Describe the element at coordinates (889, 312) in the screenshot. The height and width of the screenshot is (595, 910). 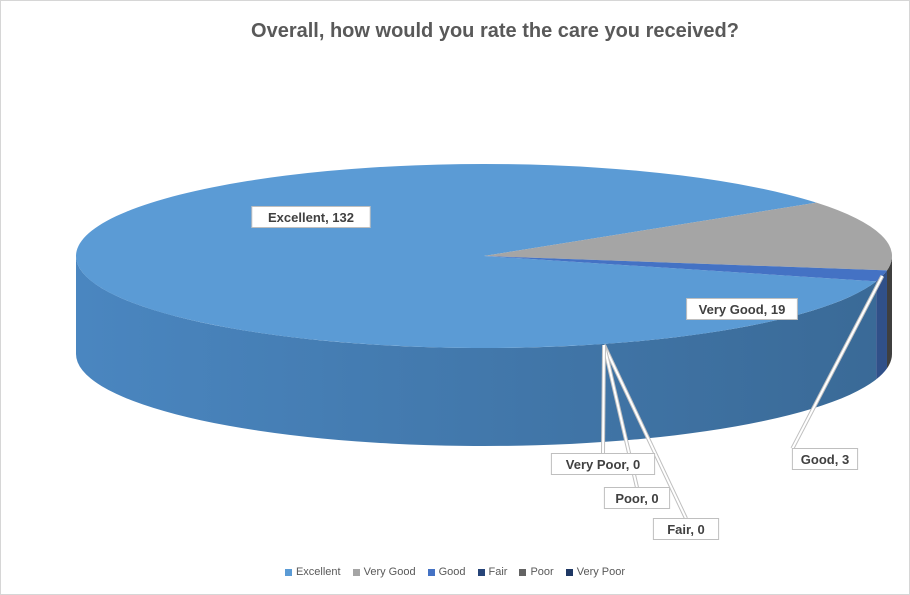
I see `pie-side-very-good` at that location.